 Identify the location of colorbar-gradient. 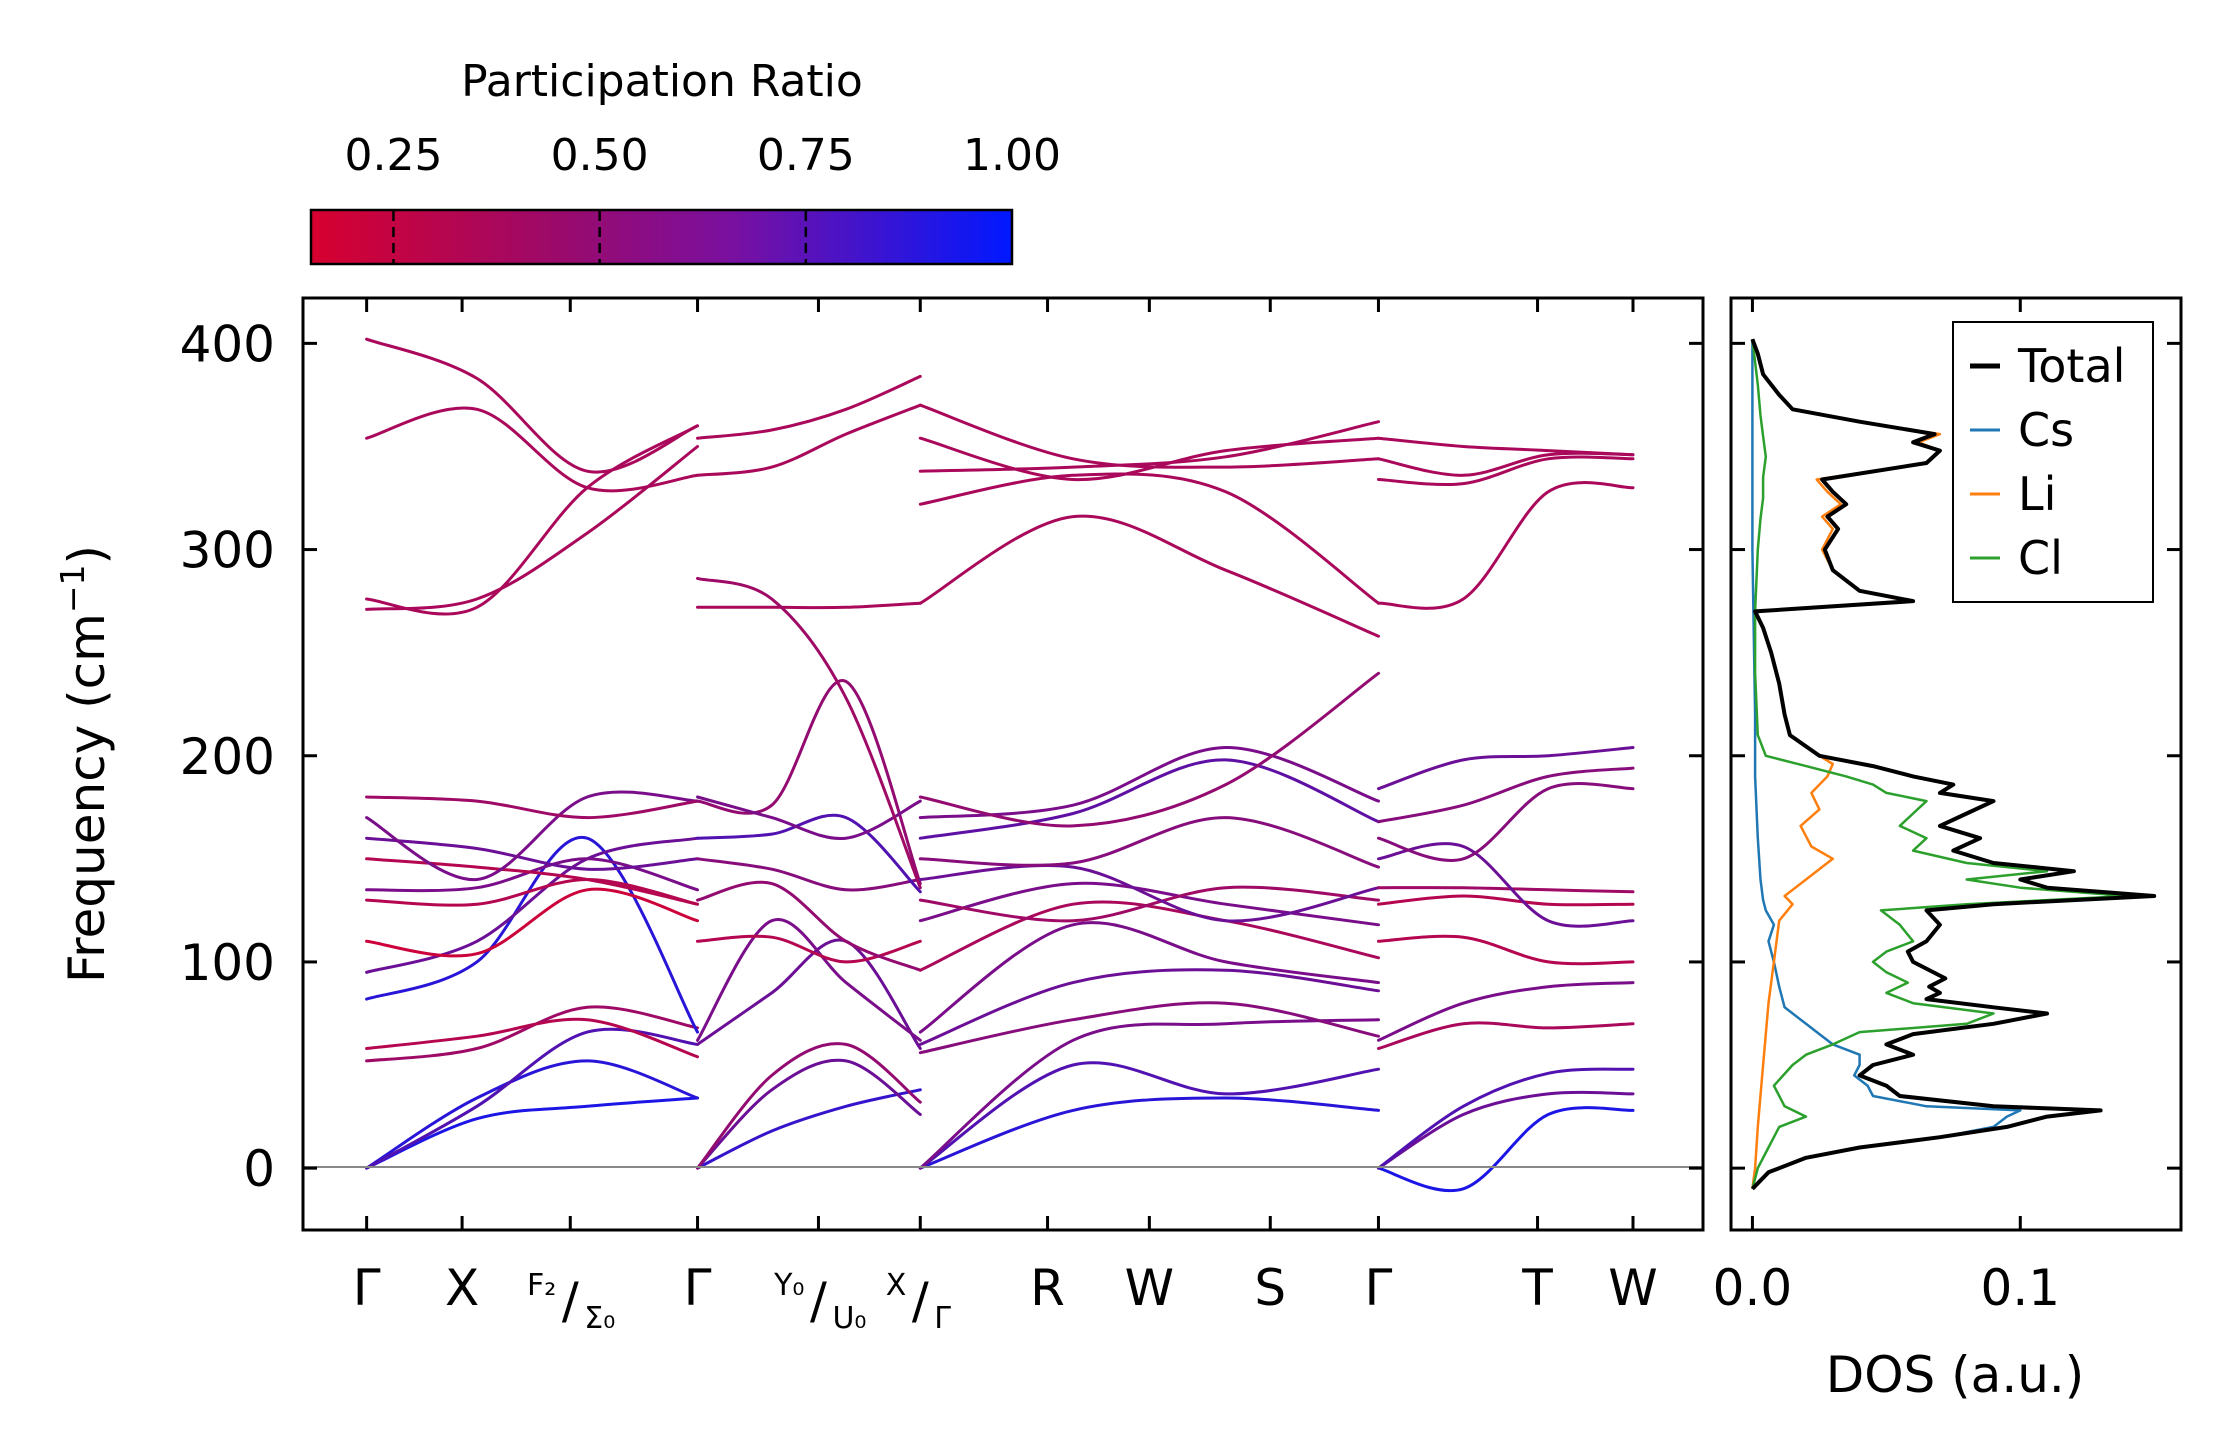
(661, 237).